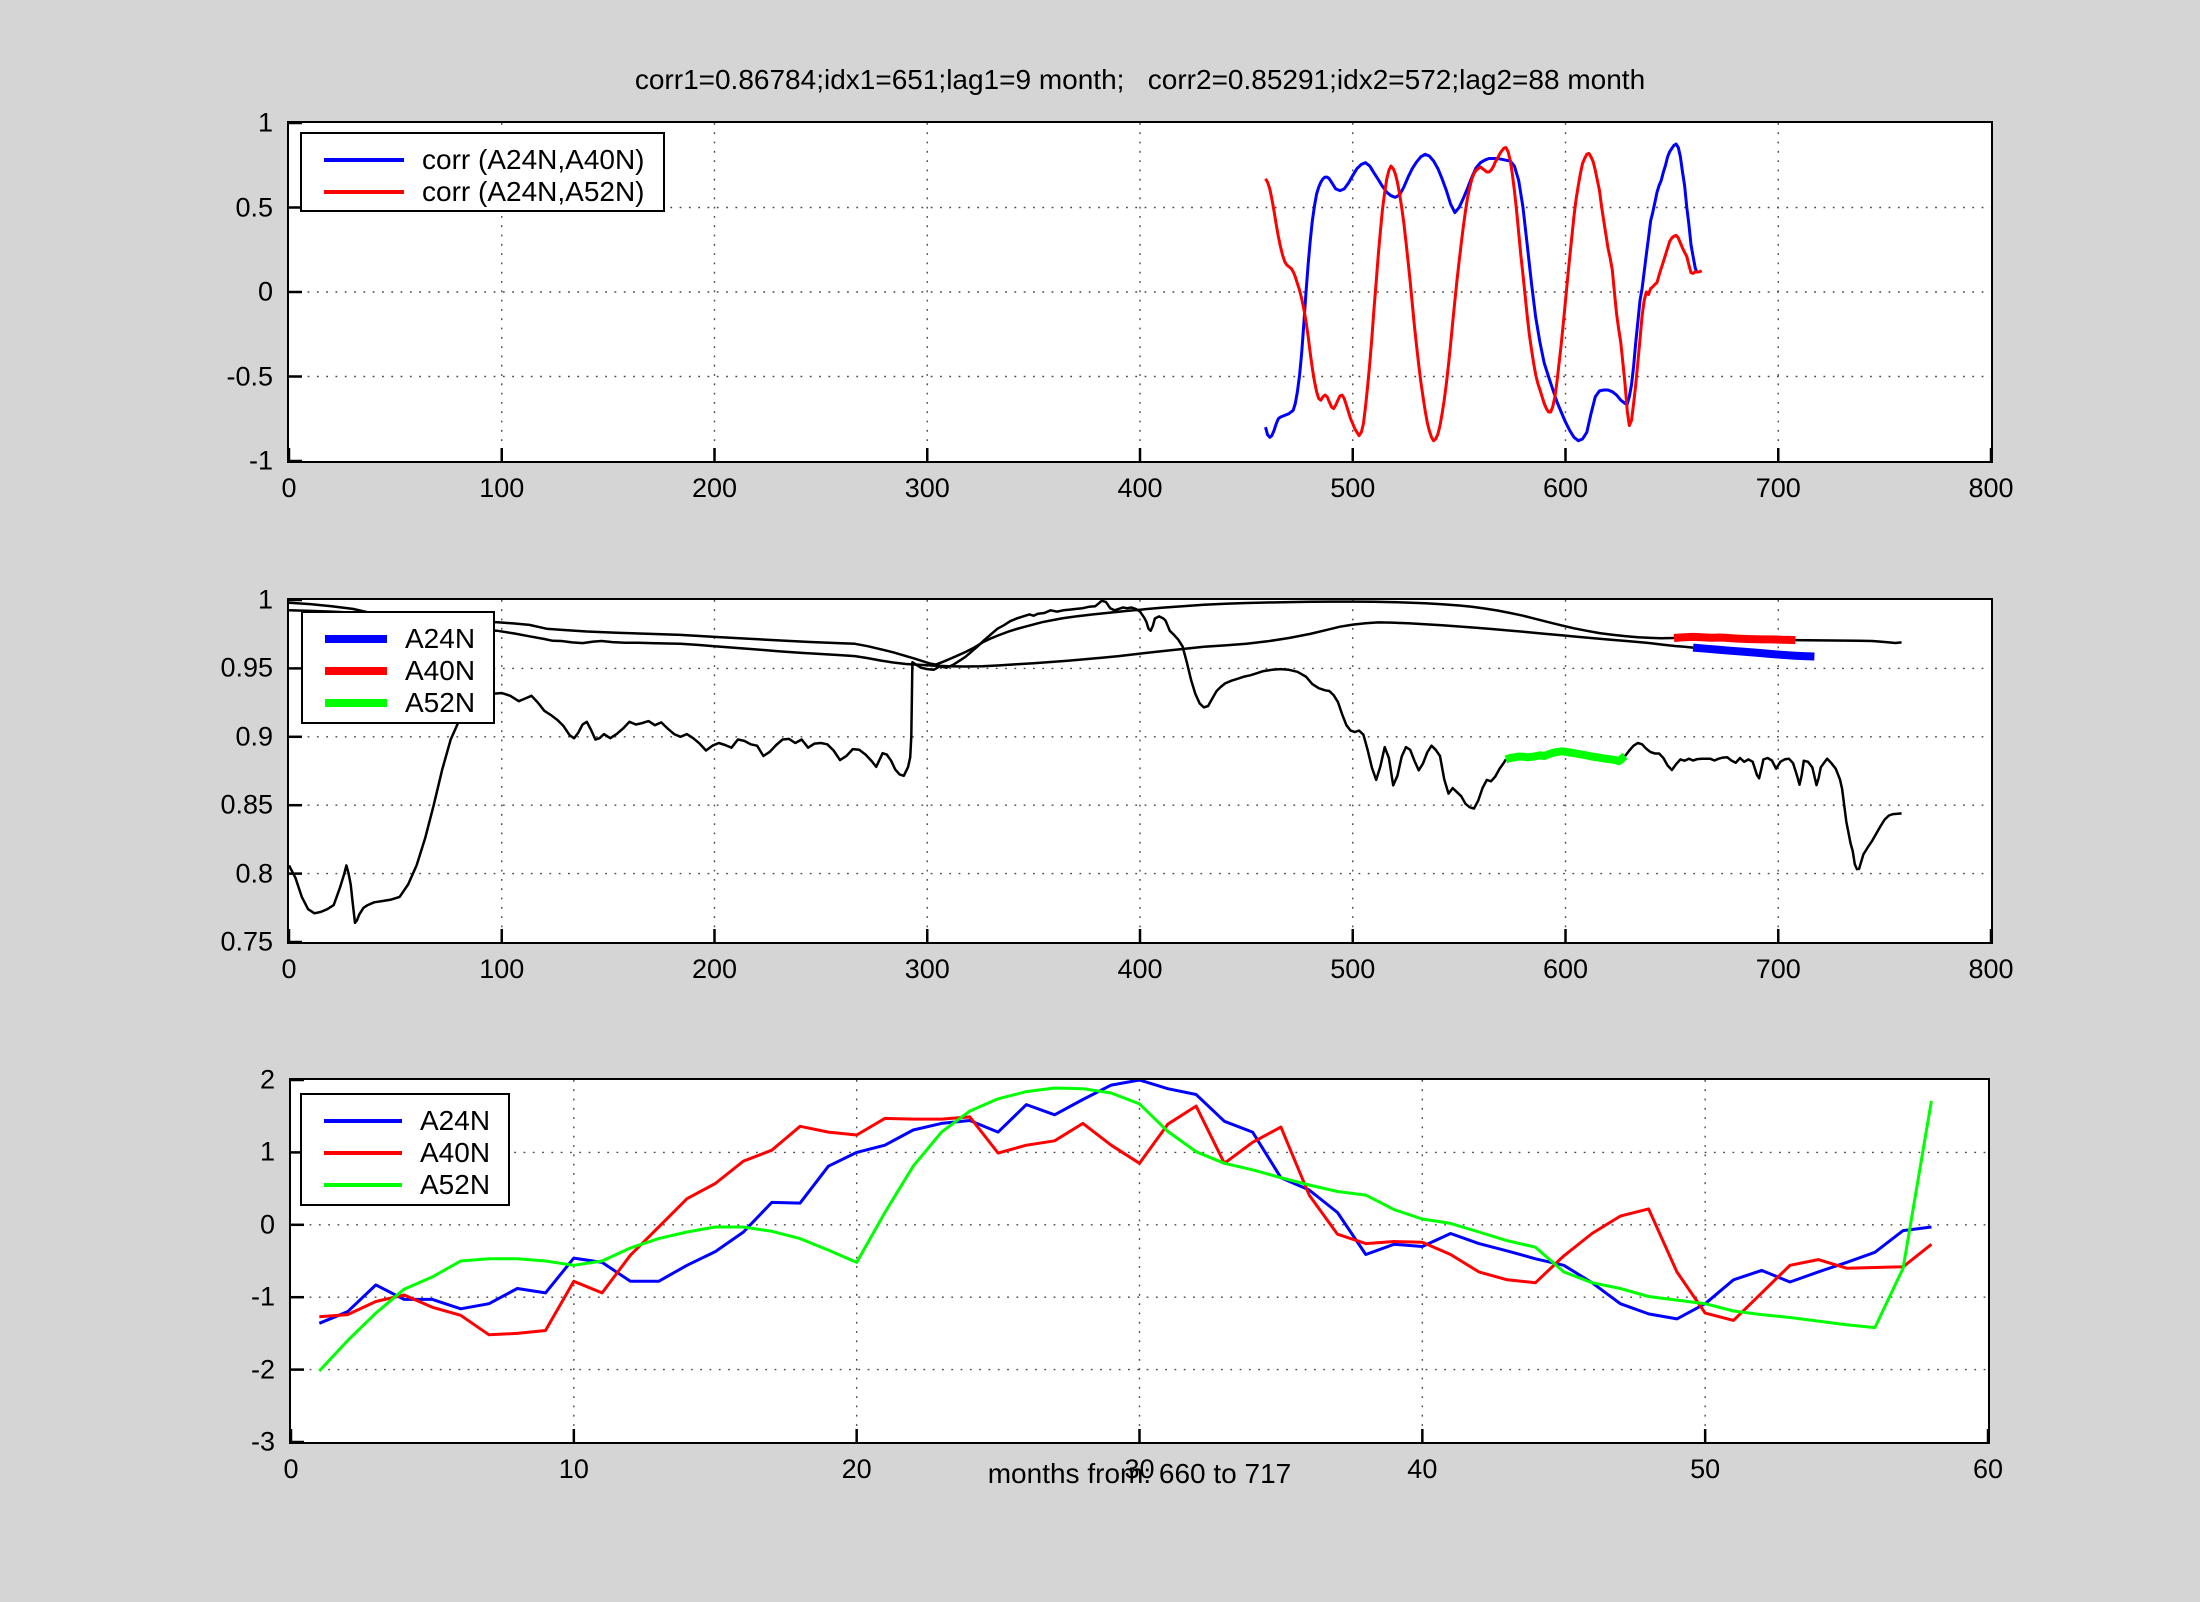  I want to click on bottom-x-tick-label: 20, so click(856, 1469).